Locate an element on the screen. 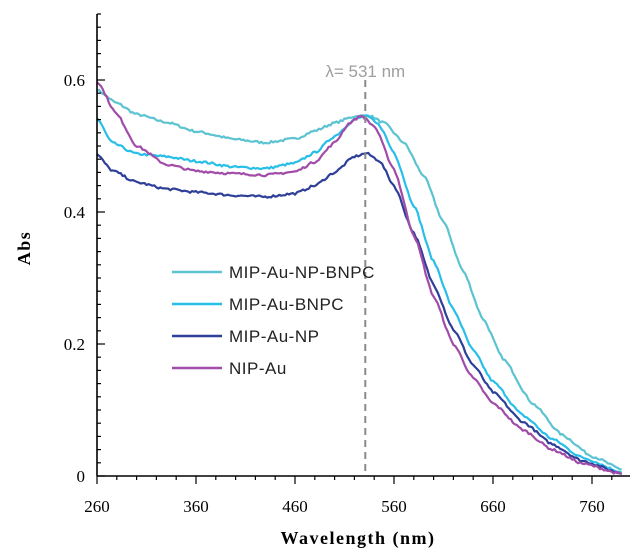 This screenshot has height=550, width=631. y-tick-label: 0.4 is located at coordinates (75, 212).